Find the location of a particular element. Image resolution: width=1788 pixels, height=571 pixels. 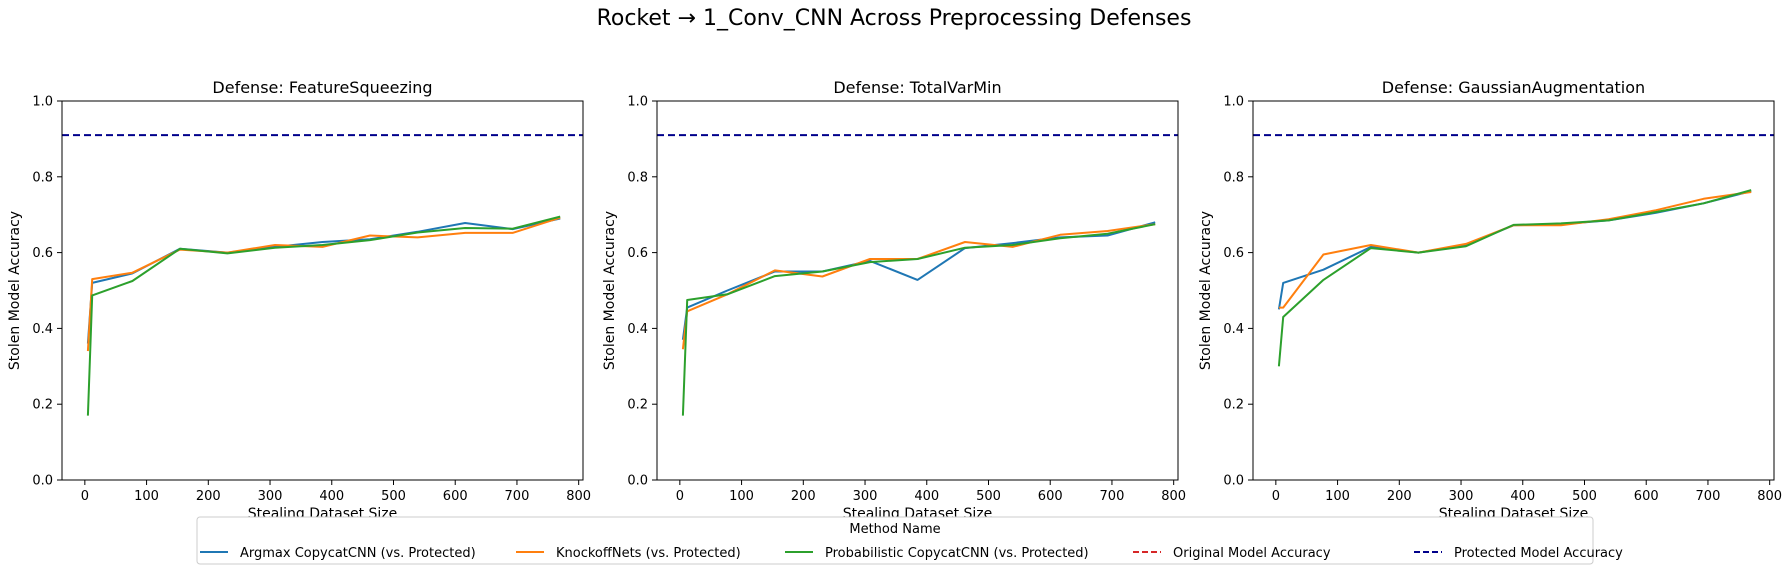

legend-label: KnockoffNets (vs. Protected) is located at coordinates (648, 553).